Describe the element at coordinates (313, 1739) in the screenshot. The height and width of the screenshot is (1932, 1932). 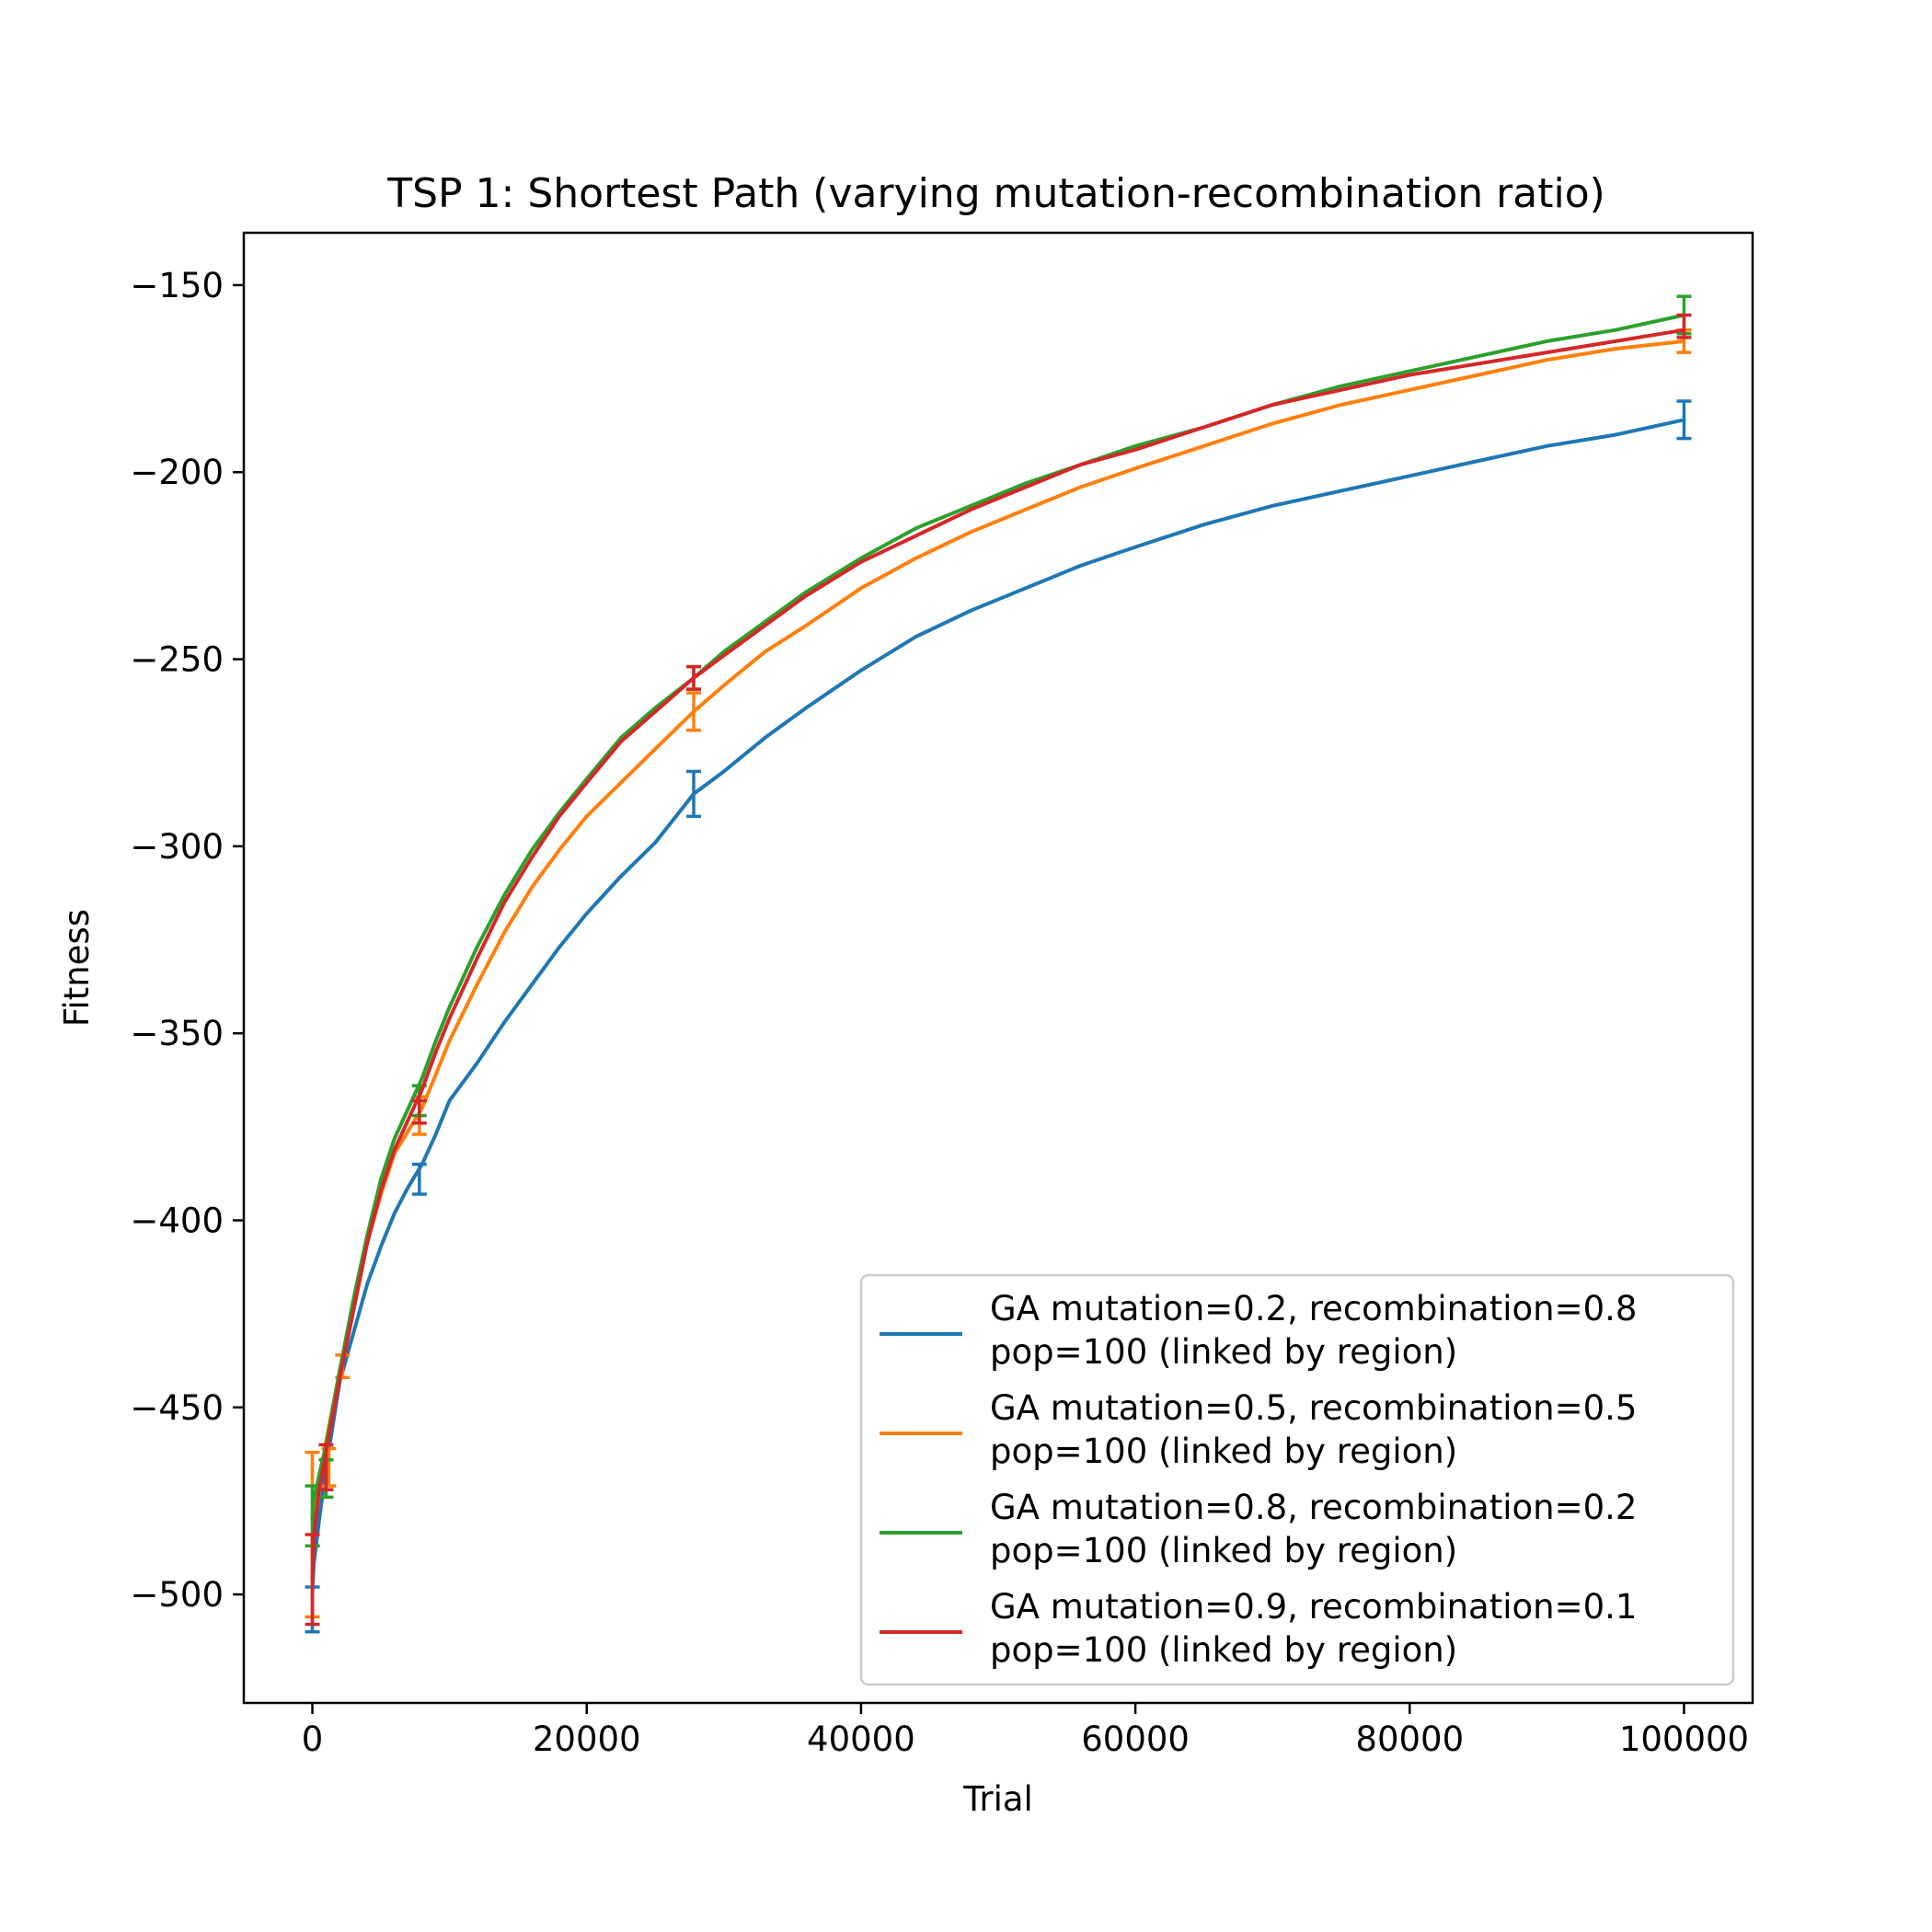
I see `x-tick-label: 0` at that location.